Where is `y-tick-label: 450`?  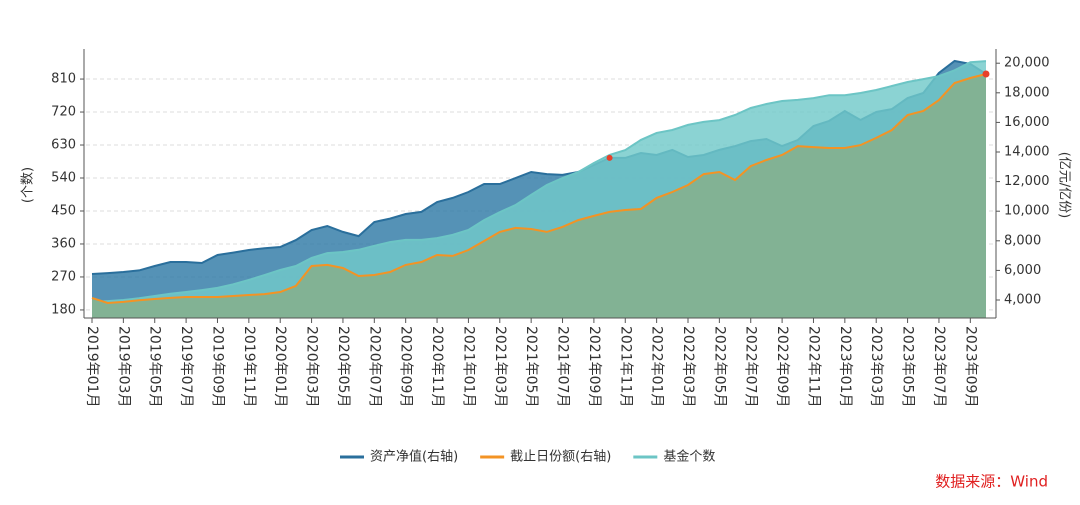
y-tick-label: 450 is located at coordinates (63, 210).